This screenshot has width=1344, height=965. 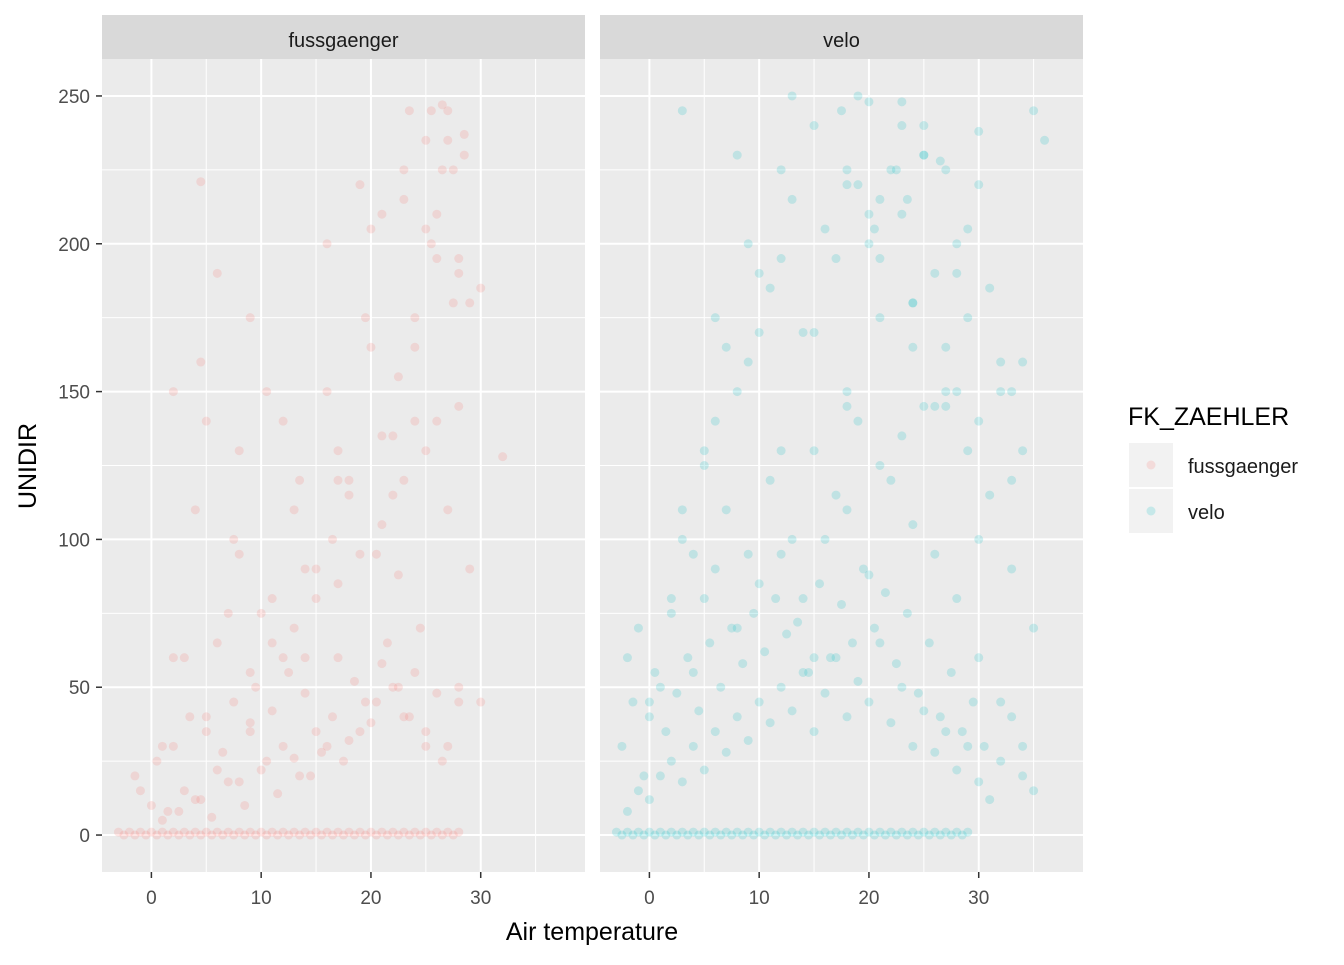 What do you see at coordinates (1151, 511) in the screenshot?
I see `legend-key-velo` at bounding box center [1151, 511].